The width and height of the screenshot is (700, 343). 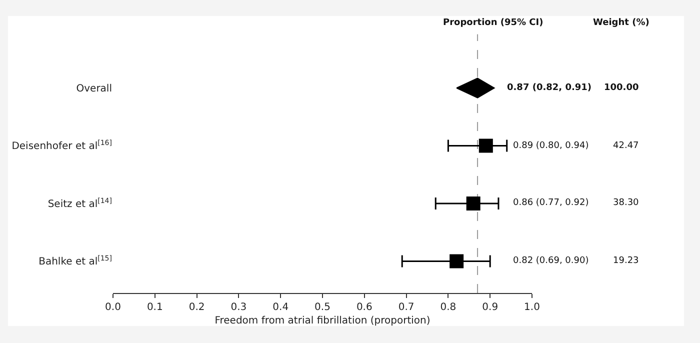 I want to click on text: 42.47, so click(x=626, y=146).